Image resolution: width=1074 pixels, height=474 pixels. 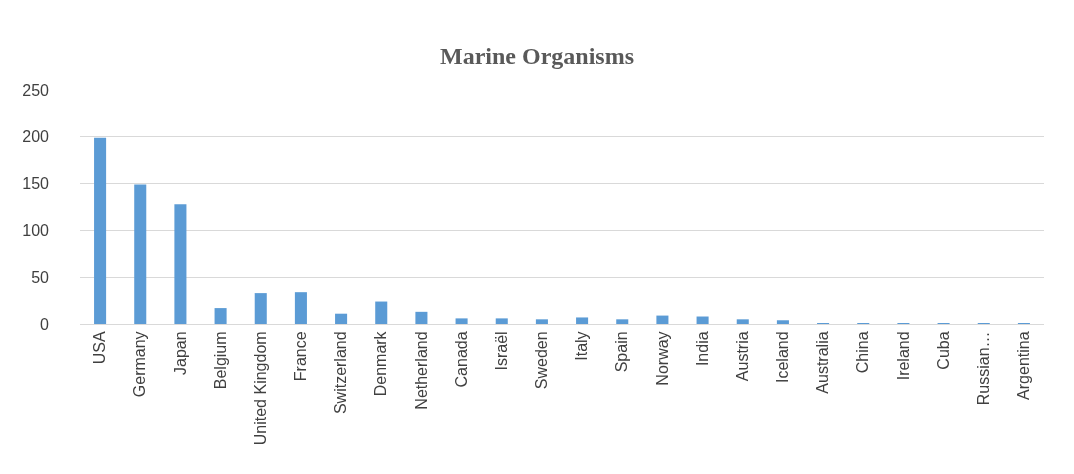 What do you see at coordinates (220, 360) in the screenshot?
I see `x-tick-label: Belgium` at bounding box center [220, 360].